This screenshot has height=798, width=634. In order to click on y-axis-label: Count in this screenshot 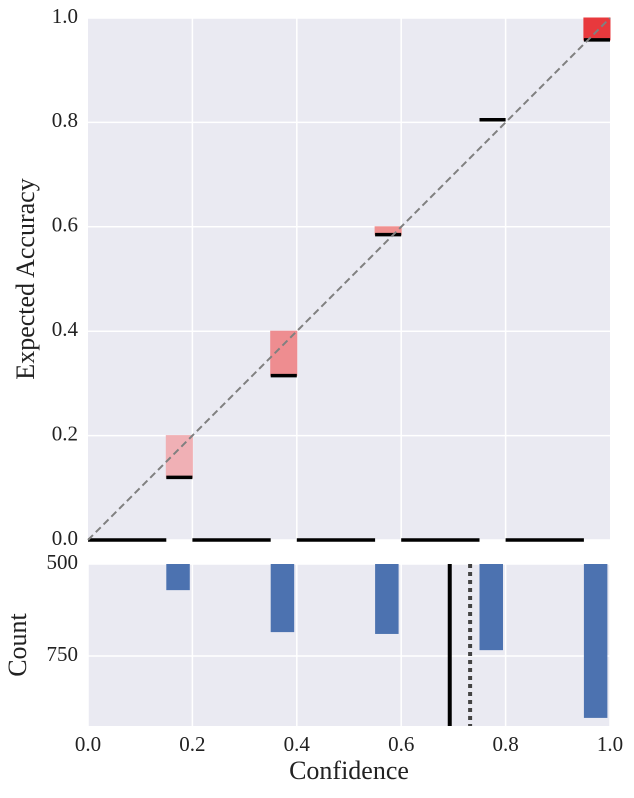, I will do `click(17, 644)`.